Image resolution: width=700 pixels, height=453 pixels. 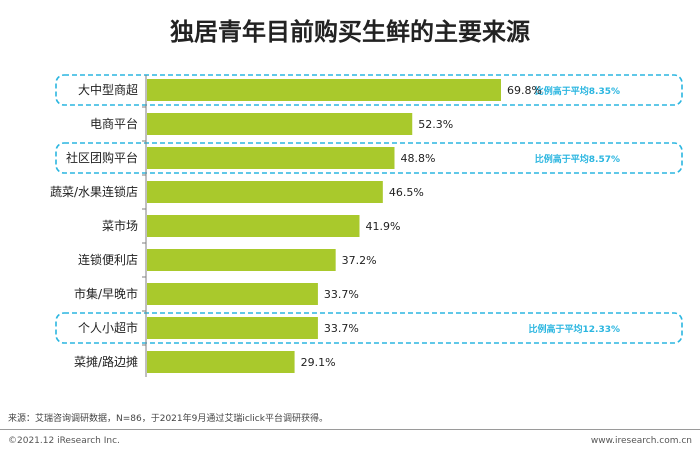 What do you see at coordinates (383, 226) in the screenshot?
I see `value-label: 41.9%` at bounding box center [383, 226].